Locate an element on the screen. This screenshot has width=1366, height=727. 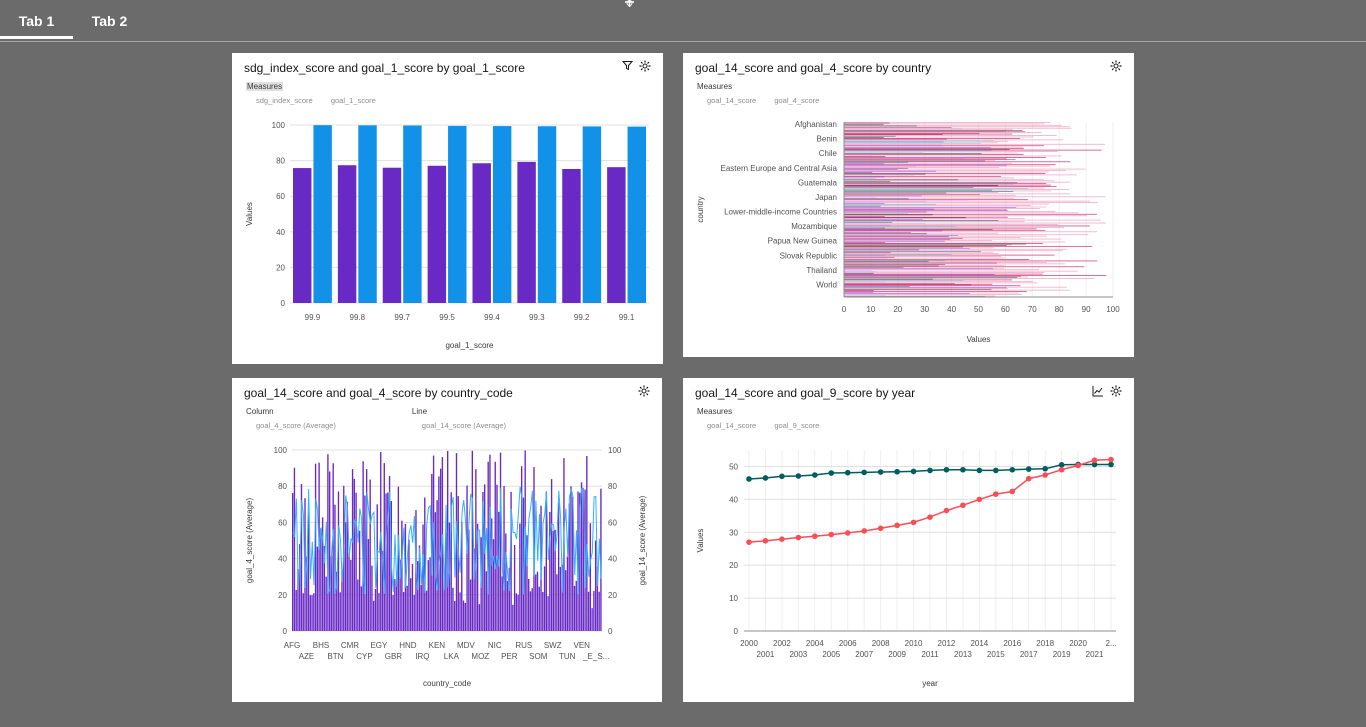
y-tick-label: 80 is located at coordinates (282, 486).